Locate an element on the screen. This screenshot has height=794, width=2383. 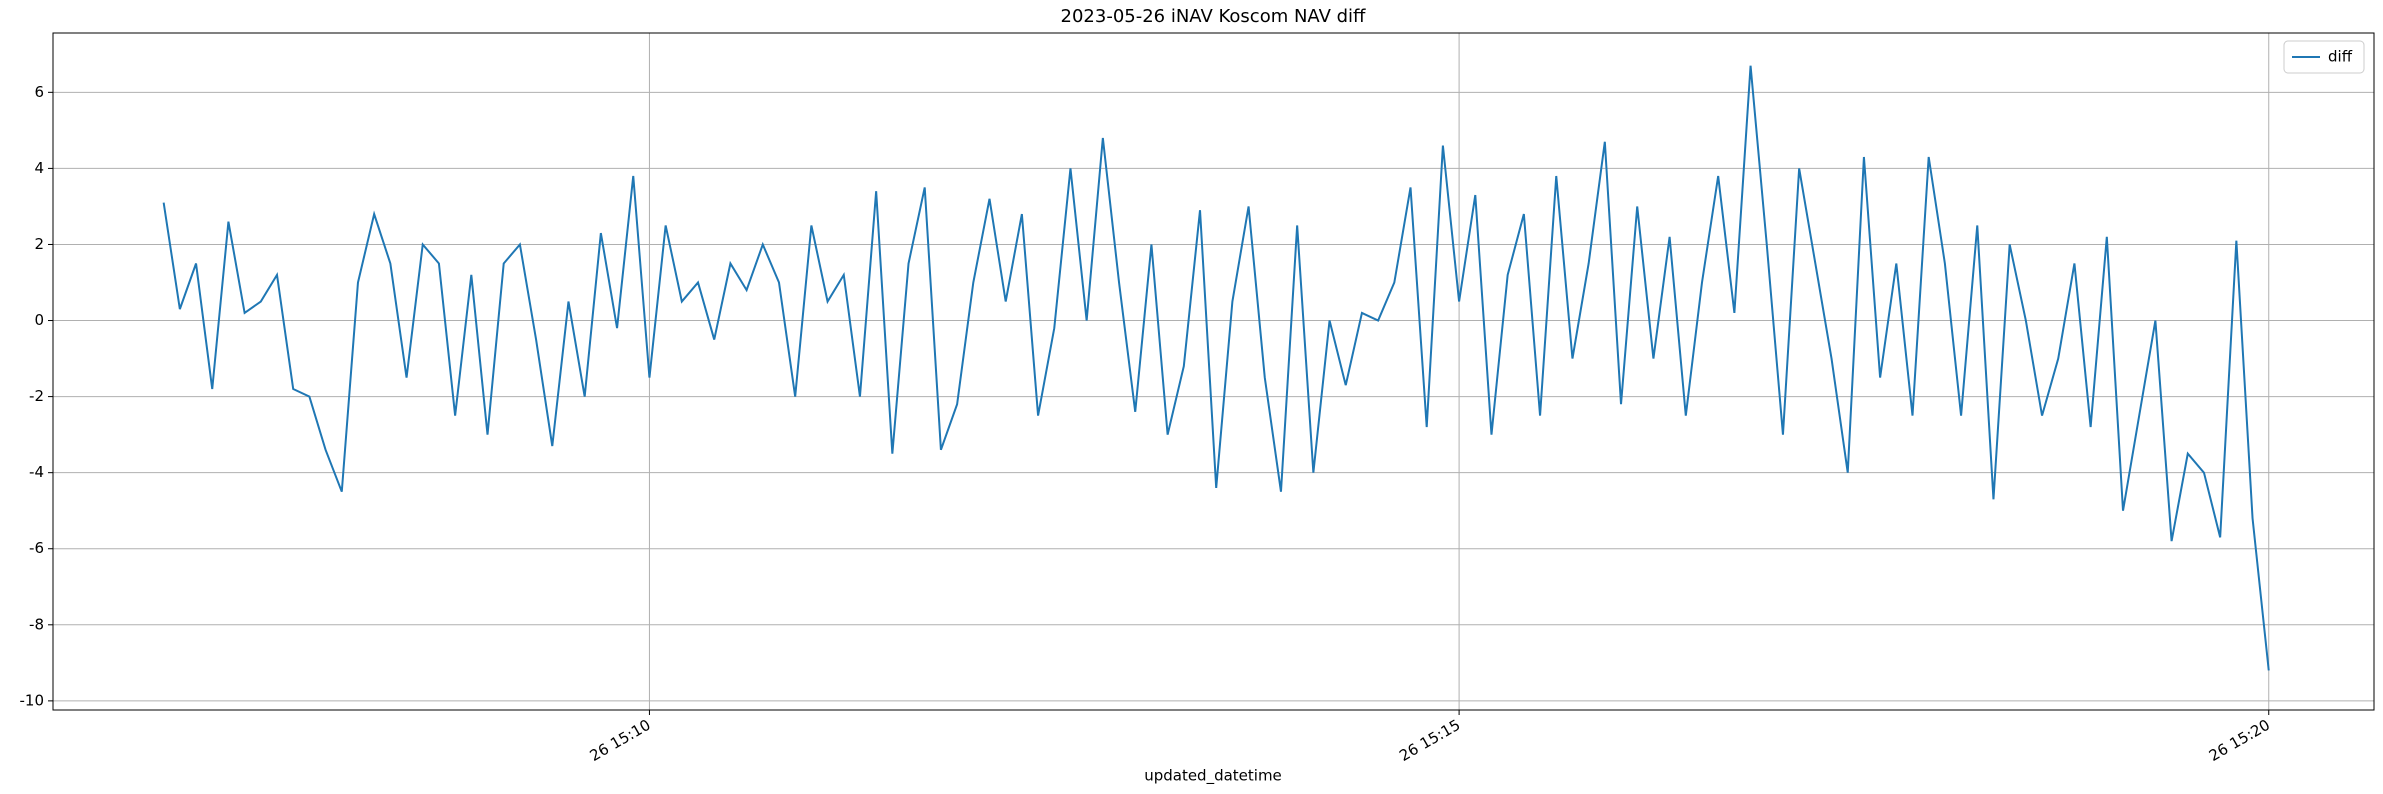
legend-box is located at coordinates (2324, 57).